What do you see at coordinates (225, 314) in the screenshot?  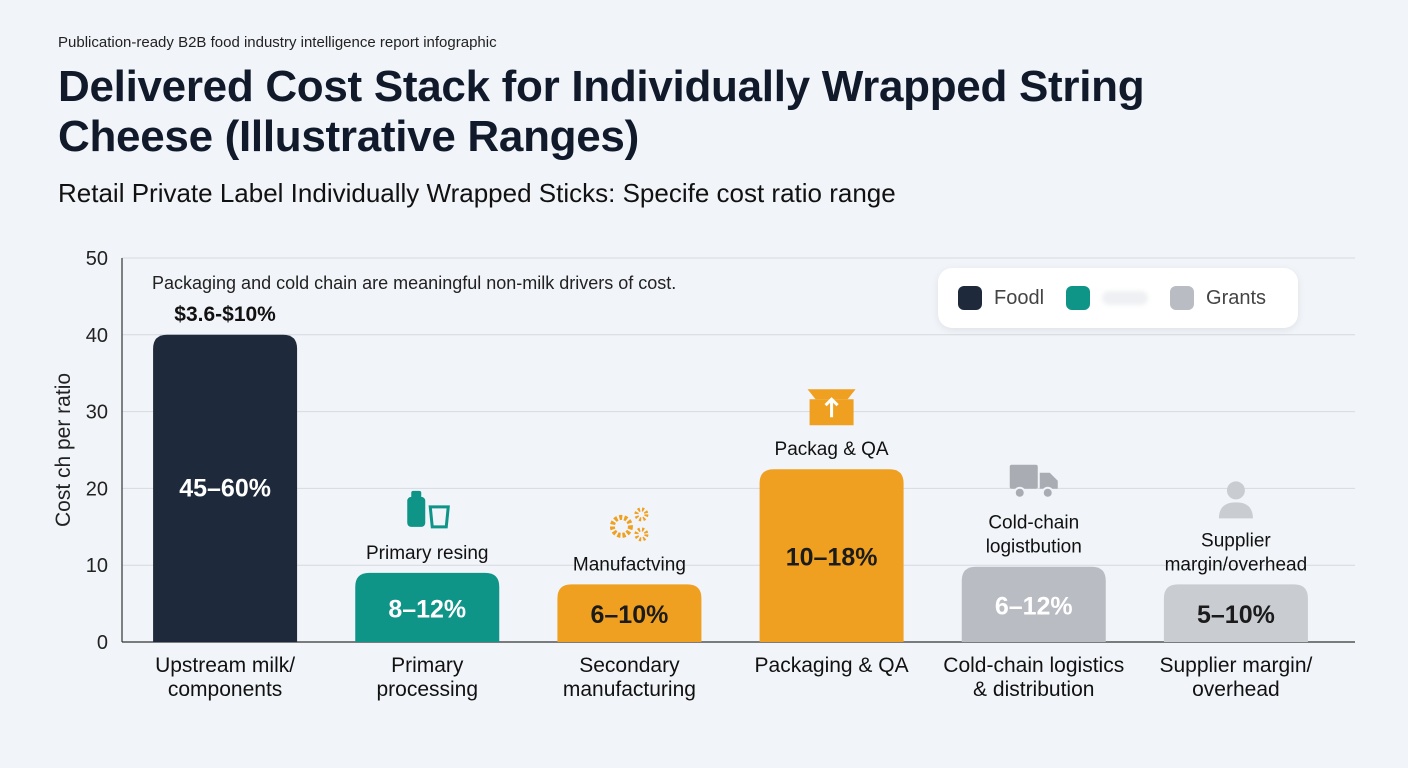 I see `bar-top-label: $3.6-$10%` at bounding box center [225, 314].